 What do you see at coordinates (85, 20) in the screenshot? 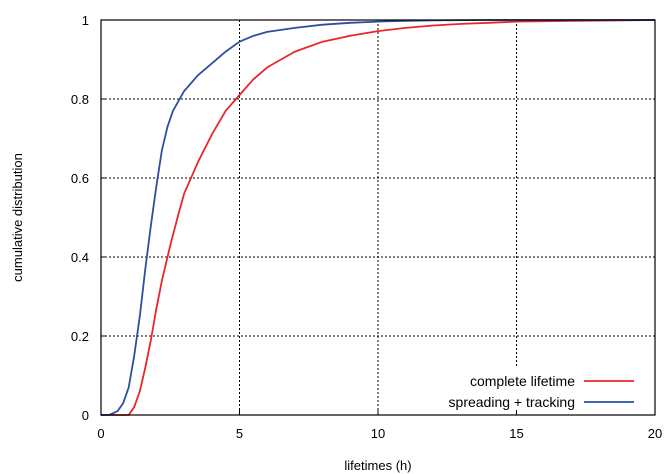
I see `y-tick-label-5: 1` at bounding box center [85, 20].